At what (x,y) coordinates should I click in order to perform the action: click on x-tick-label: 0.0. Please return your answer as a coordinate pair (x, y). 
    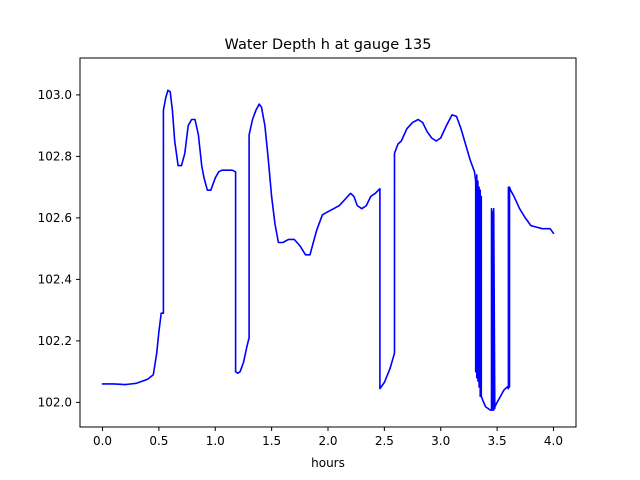
    Looking at the image, I should click on (102, 441).